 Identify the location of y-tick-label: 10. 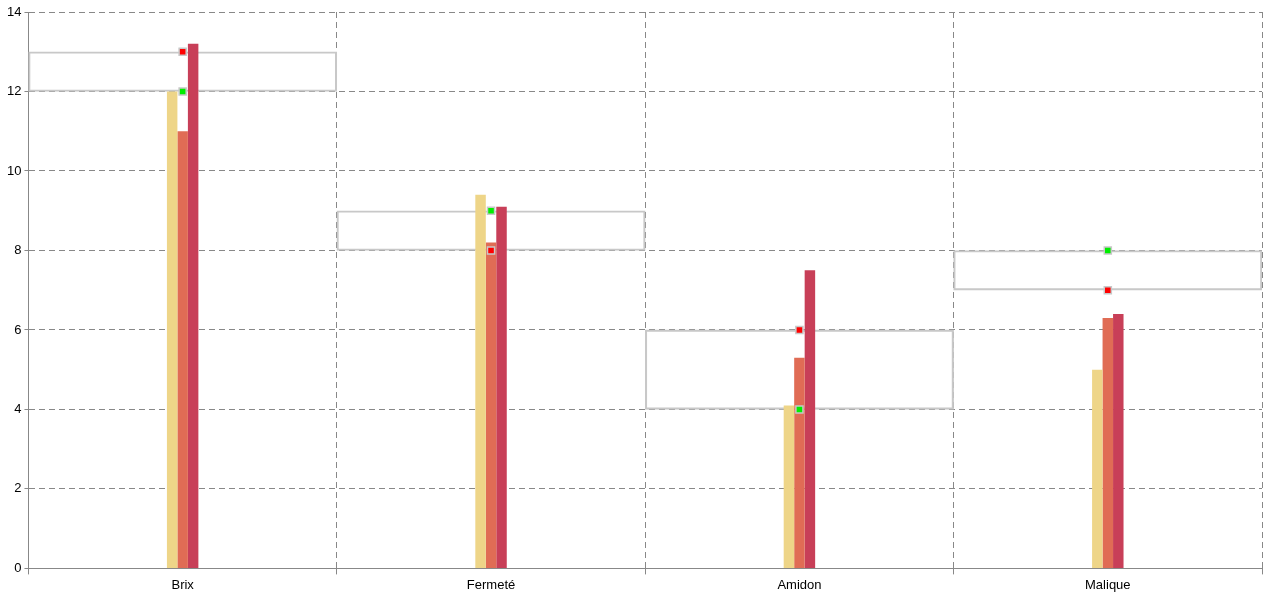
(14, 170).